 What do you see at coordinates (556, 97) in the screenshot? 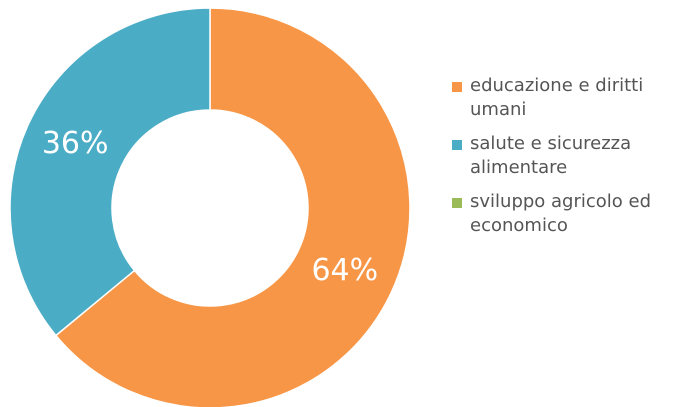
I see `legend-label-educazione: educazione e diritti umani` at bounding box center [556, 97].